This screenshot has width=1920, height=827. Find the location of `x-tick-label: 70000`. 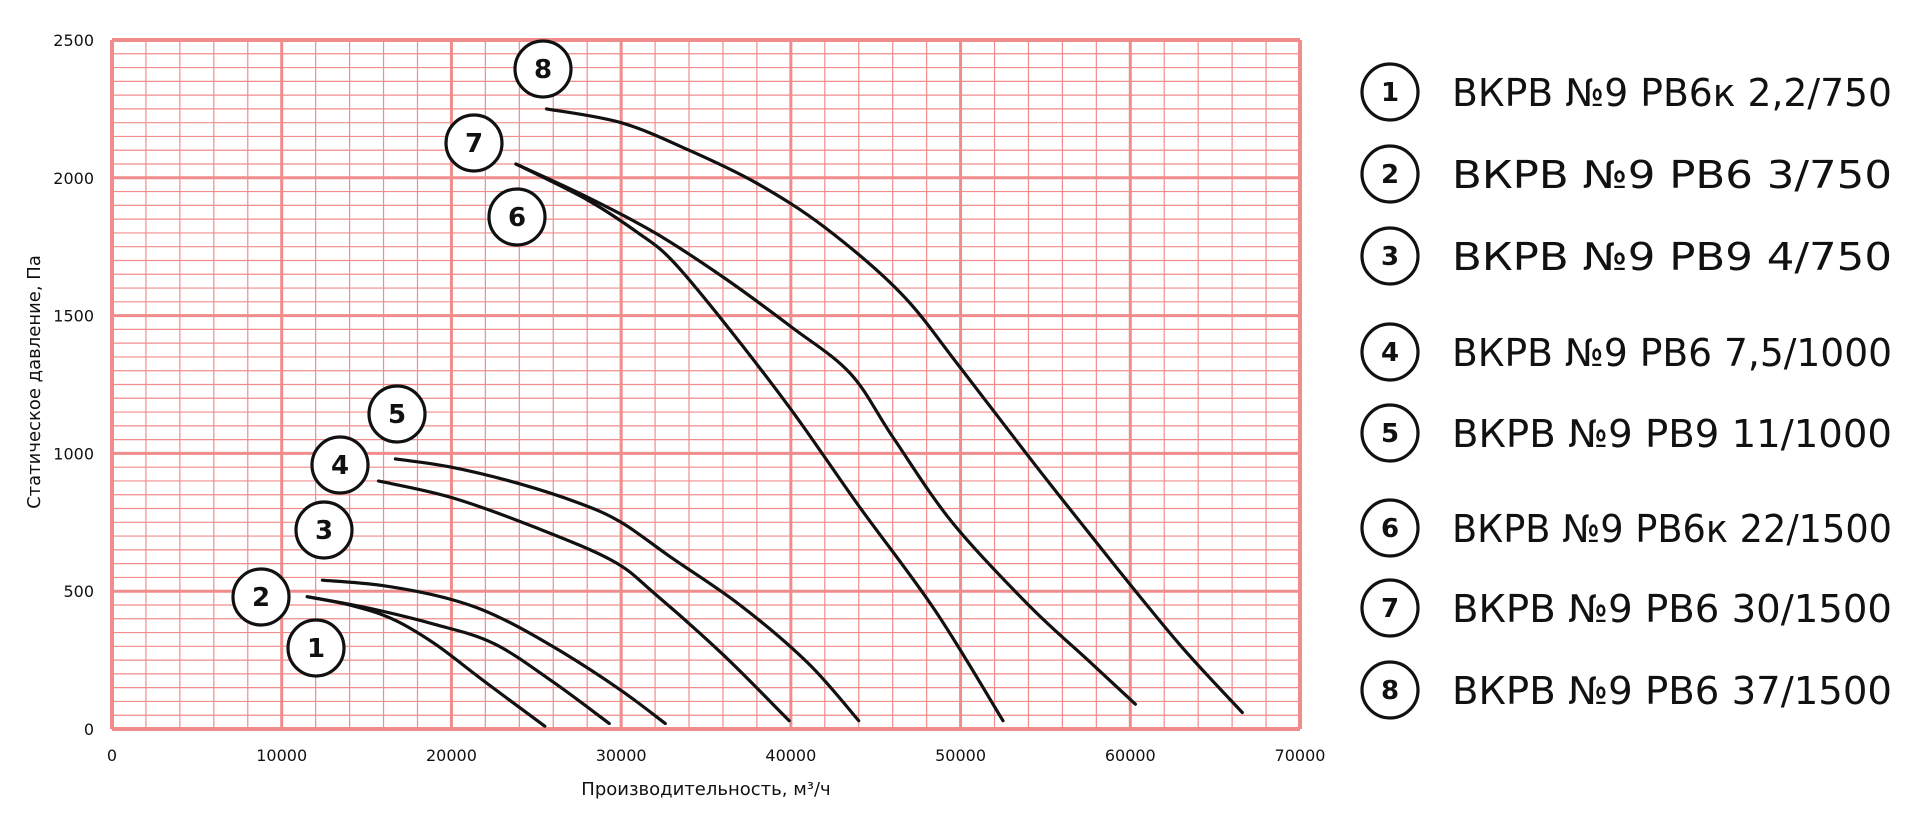

x-tick-label: 70000 is located at coordinates (1300, 755).